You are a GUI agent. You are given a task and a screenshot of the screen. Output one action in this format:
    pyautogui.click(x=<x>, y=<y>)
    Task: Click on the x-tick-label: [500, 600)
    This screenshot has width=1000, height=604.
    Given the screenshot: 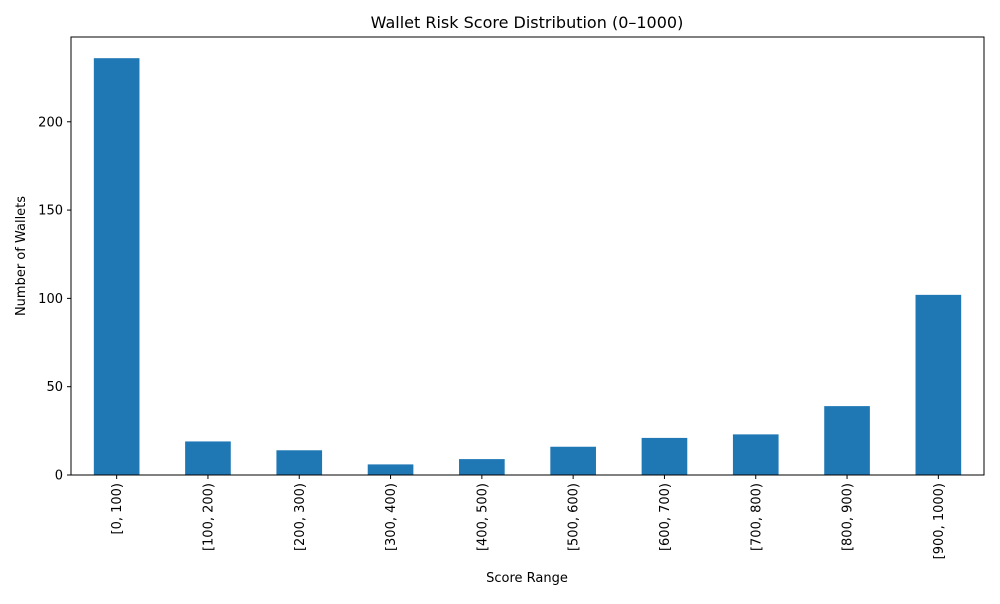 What is the action you would take?
    pyautogui.click(x=574, y=517)
    